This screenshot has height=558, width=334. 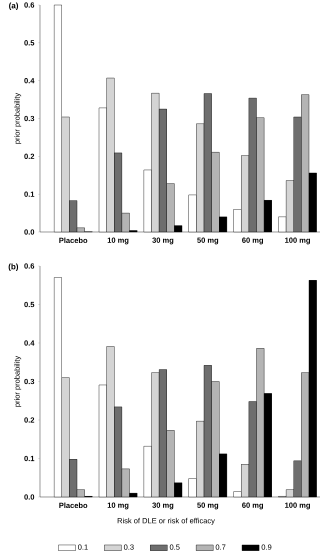 What do you see at coordinates (13, 267) in the screenshot?
I see `chart-title: (b)` at bounding box center [13, 267].